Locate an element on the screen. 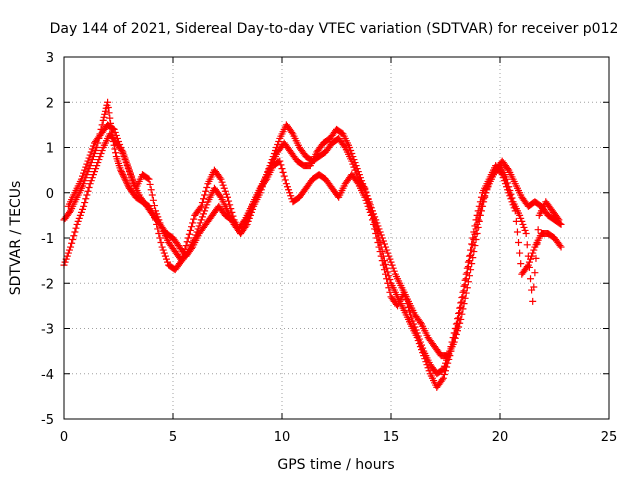  y-tick-label: -5 is located at coordinates (47, 420).